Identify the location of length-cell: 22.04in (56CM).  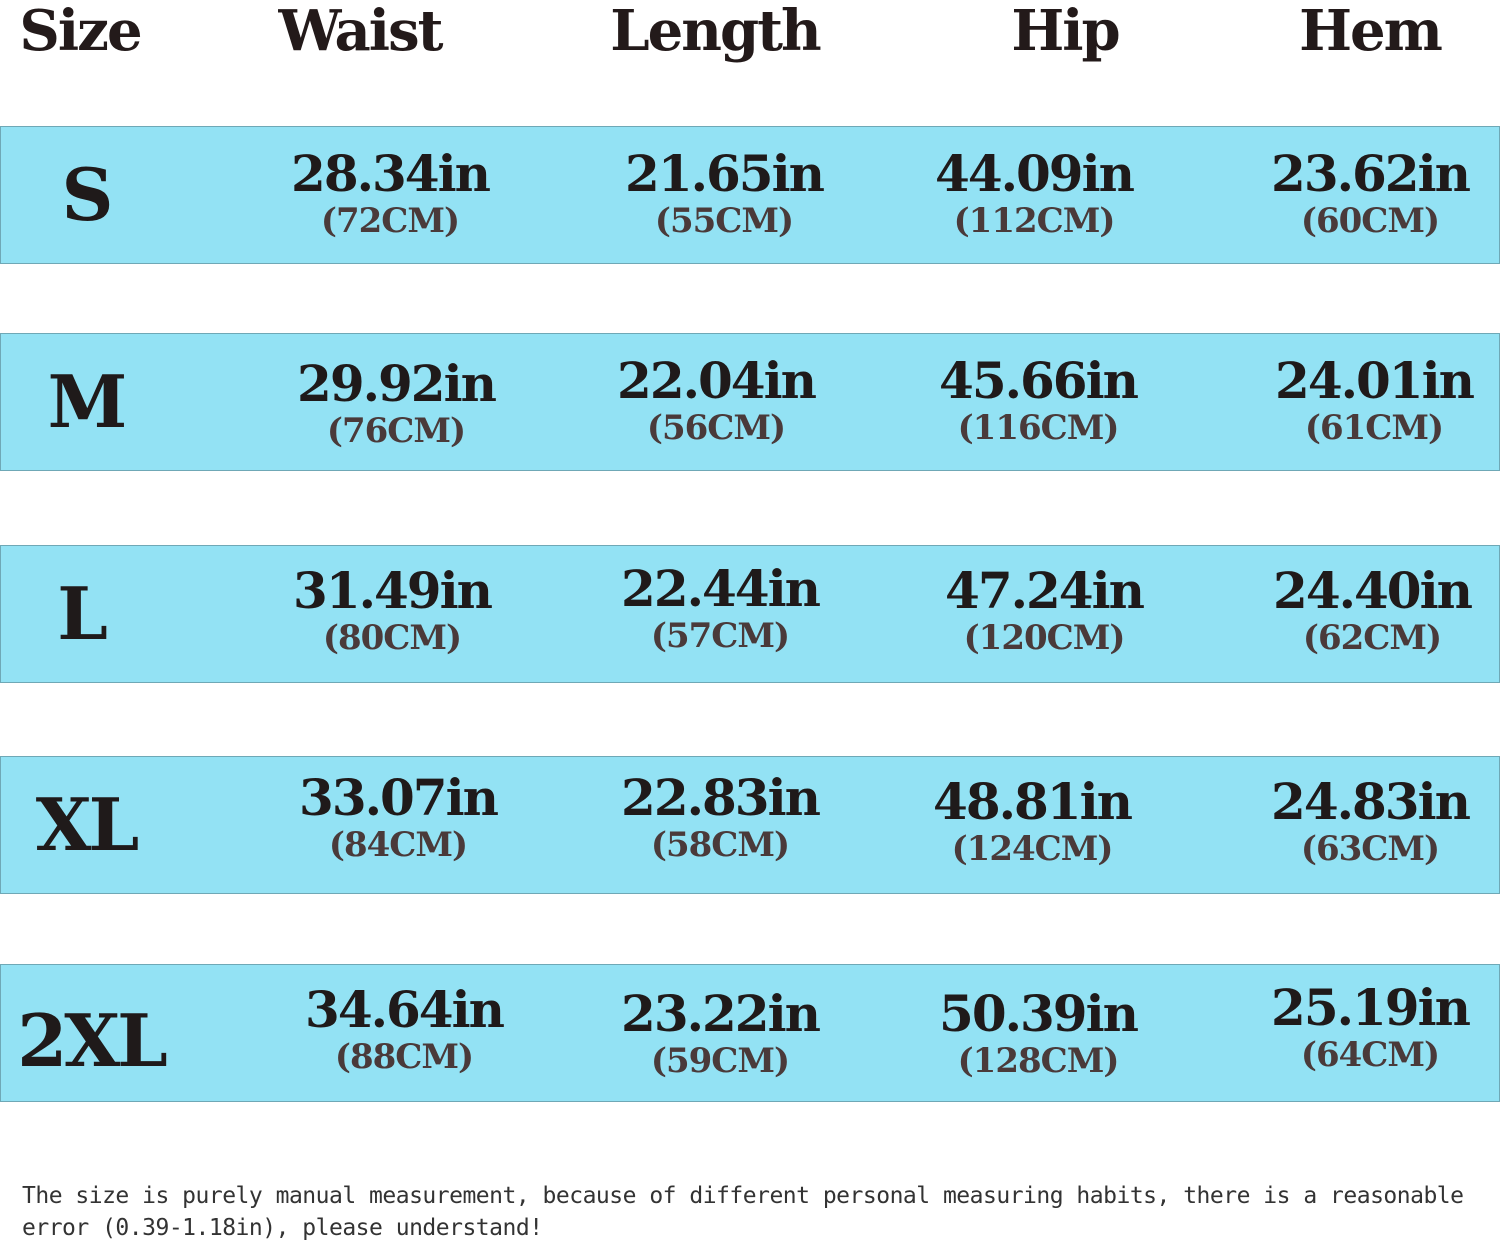
(716, 400).